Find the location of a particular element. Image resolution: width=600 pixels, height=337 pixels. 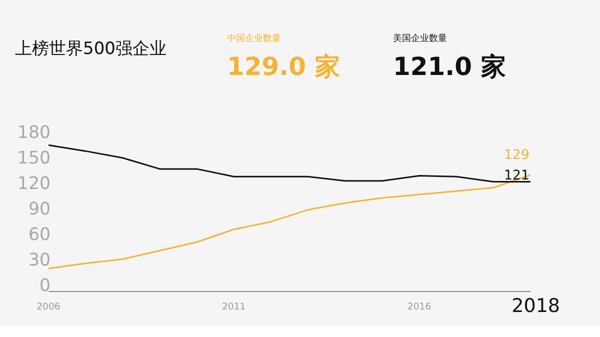

text: 2018 is located at coordinates (536, 306).